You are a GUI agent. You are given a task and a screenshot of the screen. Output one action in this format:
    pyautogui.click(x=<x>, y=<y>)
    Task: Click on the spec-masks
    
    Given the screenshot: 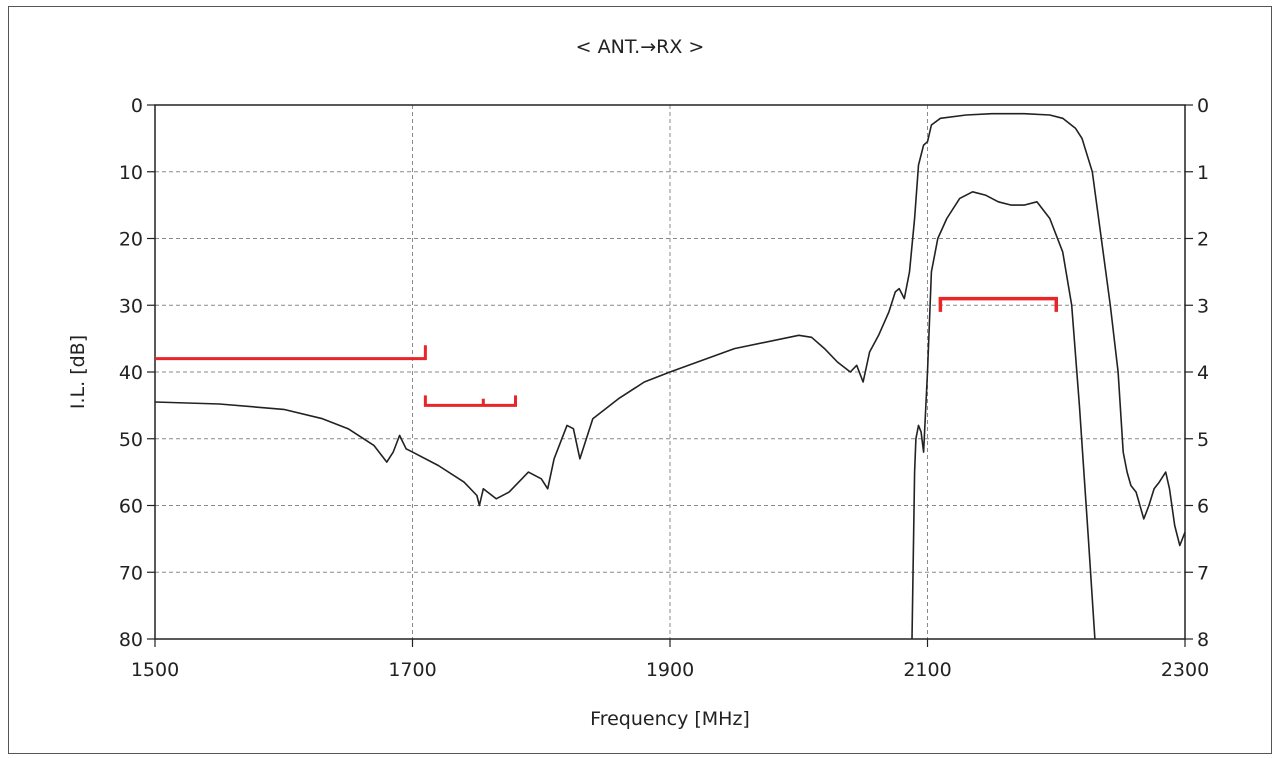 What is the action you would take?
    pyautogui.click(x=606, y=351)
    